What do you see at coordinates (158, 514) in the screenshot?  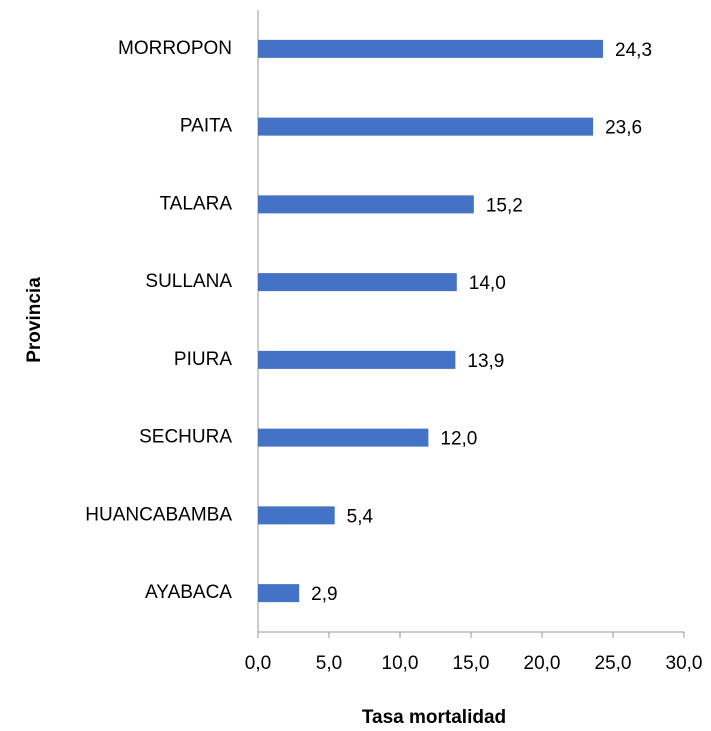 I see `y-tick-label: HUANCABAMBA` at bounding box center [158, 514].